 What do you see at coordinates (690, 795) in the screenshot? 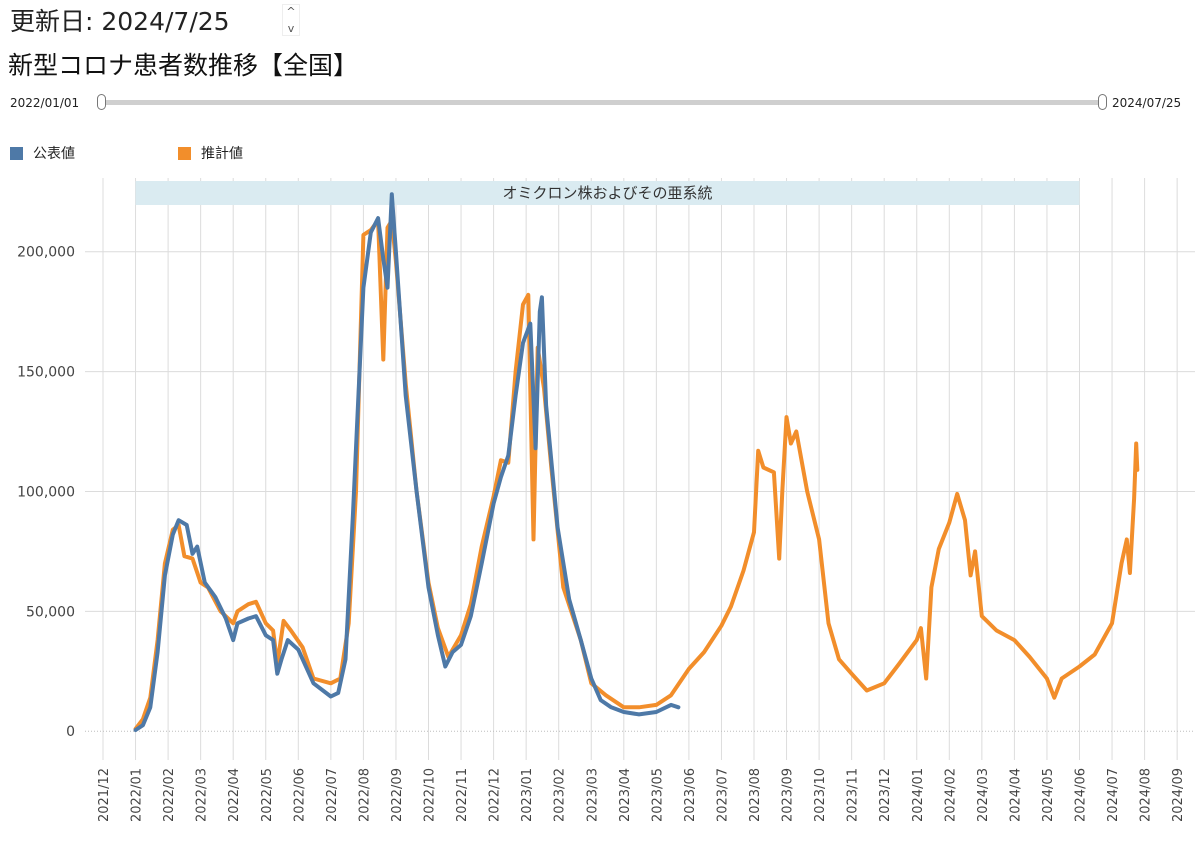
I see `x-tick-label-18: 2023/06` at bounding box center [690, 795].